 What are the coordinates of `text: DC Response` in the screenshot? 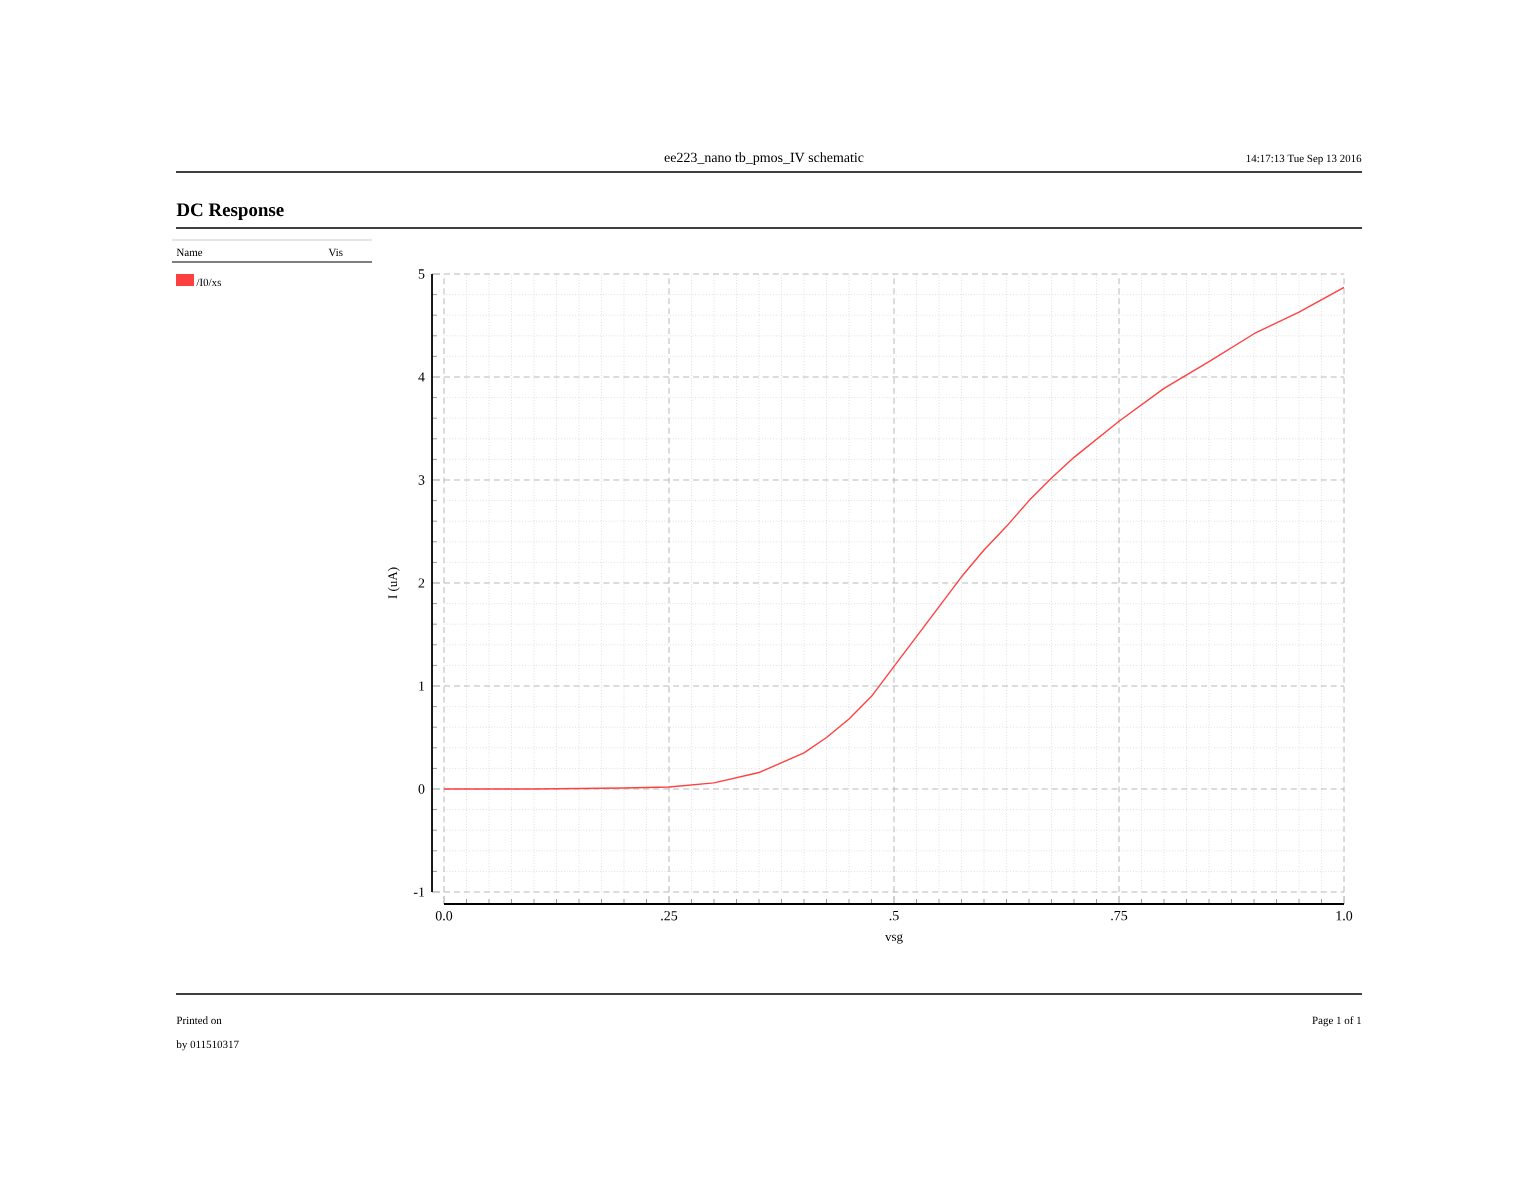 It's located at (230, 212).